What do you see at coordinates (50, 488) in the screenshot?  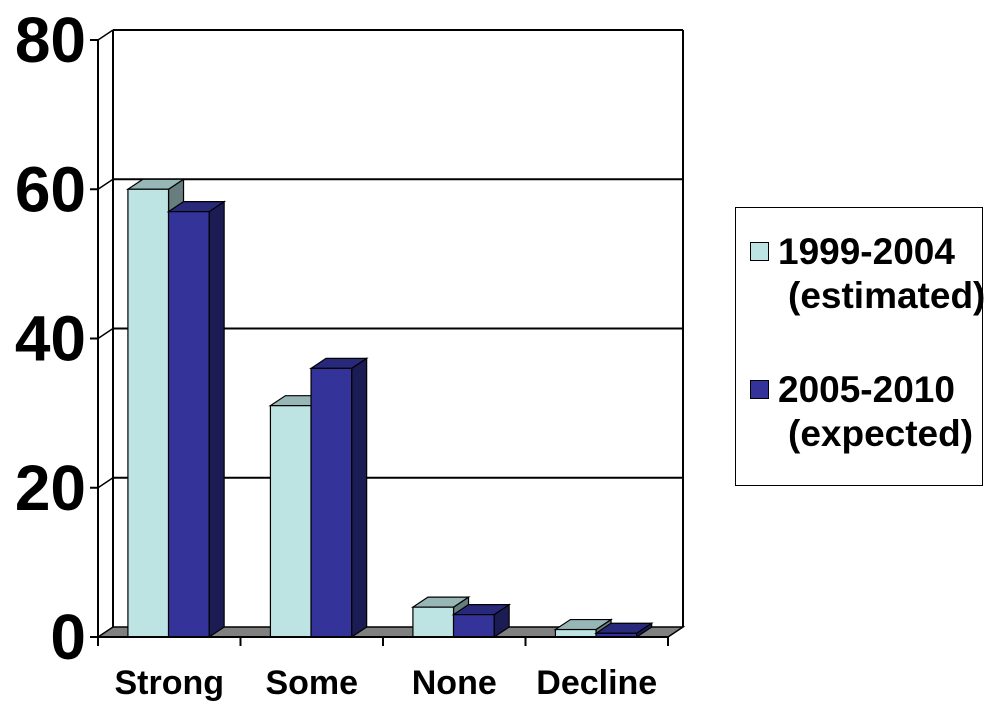 I see `y-tick-label: 20` at bounding box center [50, 488].